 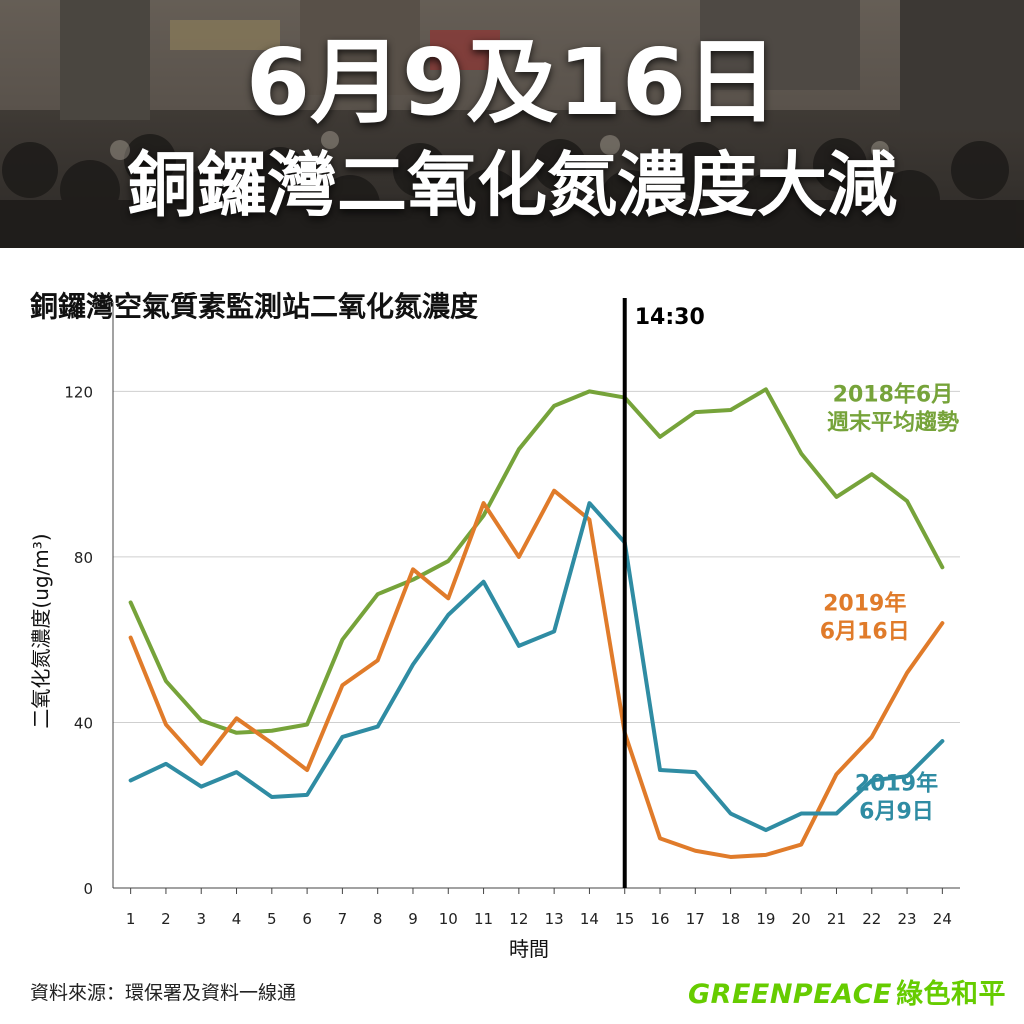 What do you see at coordinates (512, 82) in the screenshot?
I see `hero-title-date: 6月9及16日` at bounding box center [512, 82].